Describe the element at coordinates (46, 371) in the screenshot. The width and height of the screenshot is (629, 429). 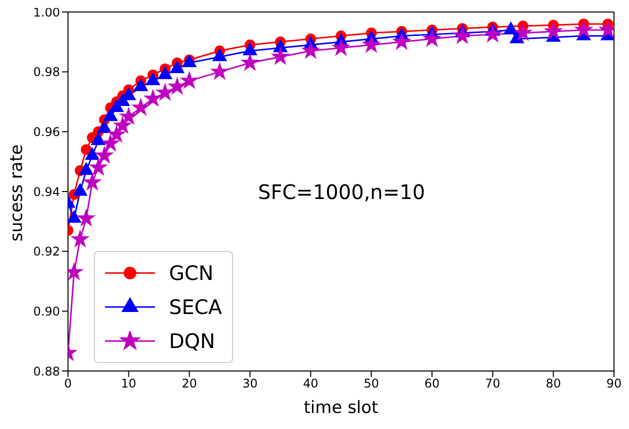
I see `y-tick-label: 0.88` at that location.